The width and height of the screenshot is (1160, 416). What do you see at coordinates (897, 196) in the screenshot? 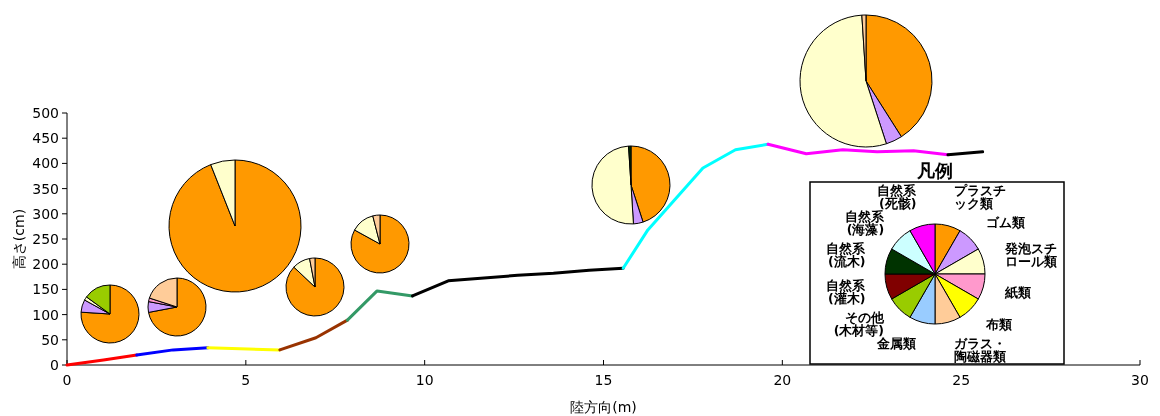
I see `slice-label: 自然系(死骸)` at bounding box center [897, 196].